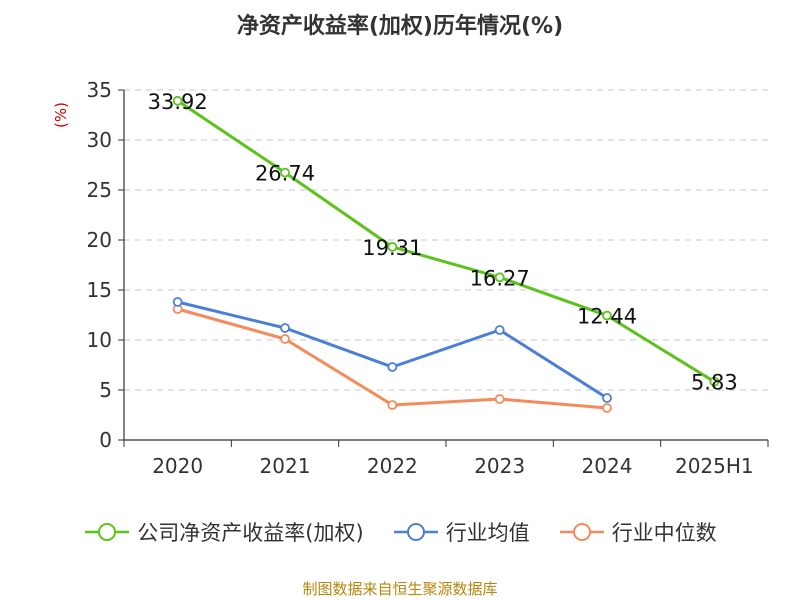 The image size is (800, 600). What do you see at coordinates (664, 533) in the screenshot?
I see `legend-label: 行业中位数` at bounding box center [664, 533].